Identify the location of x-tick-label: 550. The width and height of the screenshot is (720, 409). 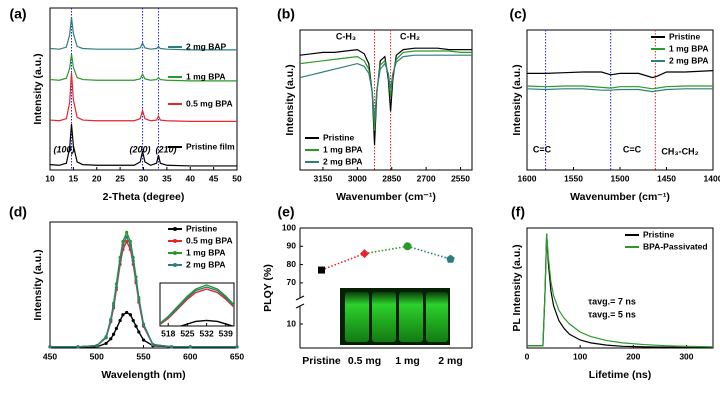
(143, 356).